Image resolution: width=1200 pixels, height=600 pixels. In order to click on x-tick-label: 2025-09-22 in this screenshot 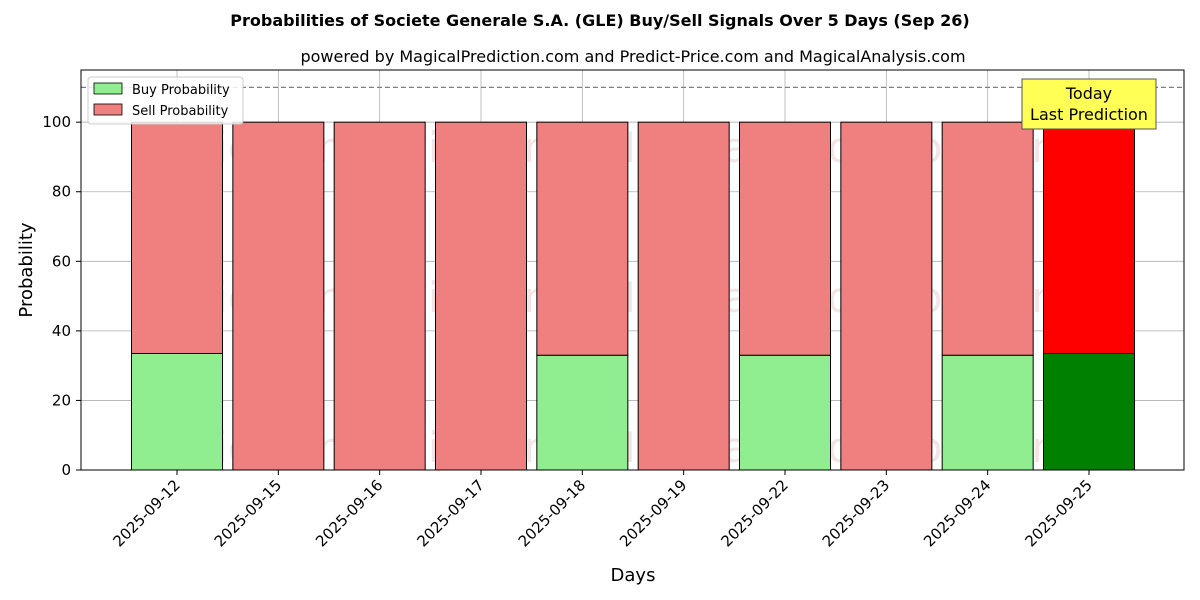, I will do `click(754, 513)`.